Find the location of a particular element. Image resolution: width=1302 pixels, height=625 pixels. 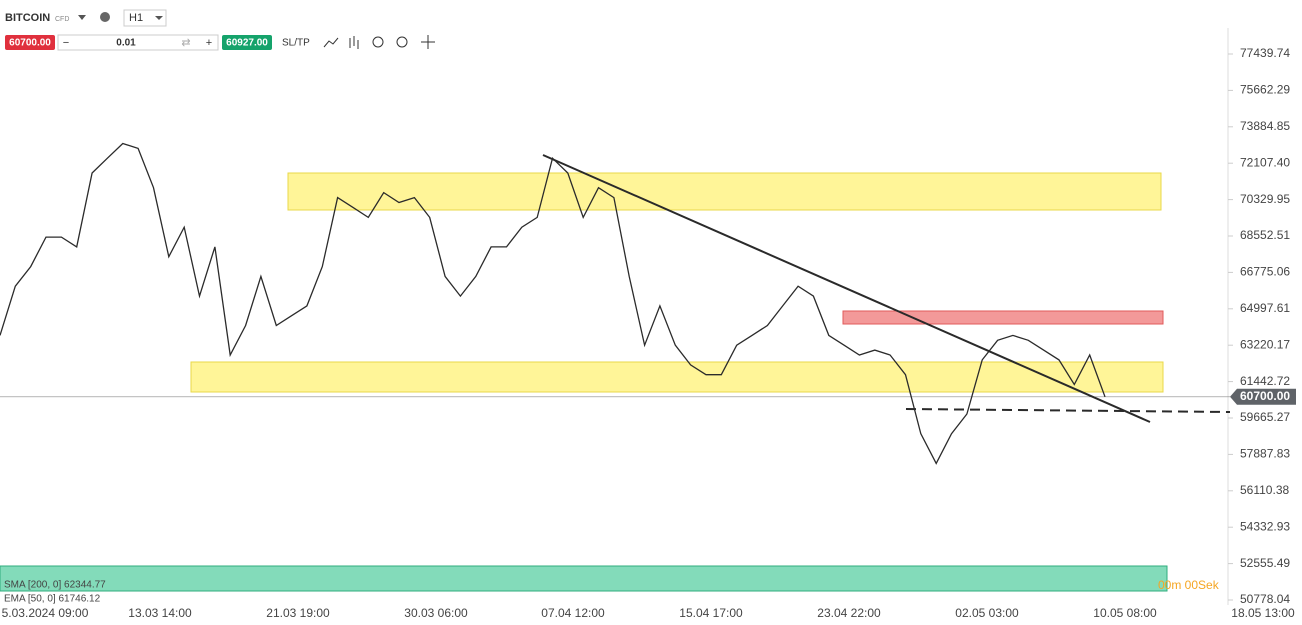

x-tick-label: 30.03 06:00 is located at coordinates (436, 613).